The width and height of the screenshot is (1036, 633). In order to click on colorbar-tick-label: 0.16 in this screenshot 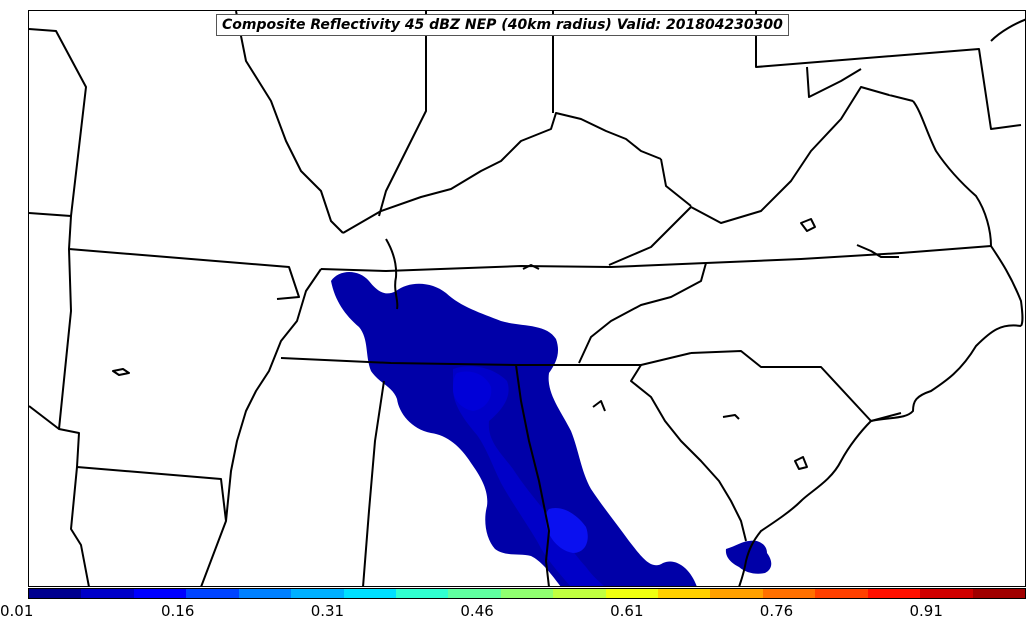, I will do `click(177, 611)`.